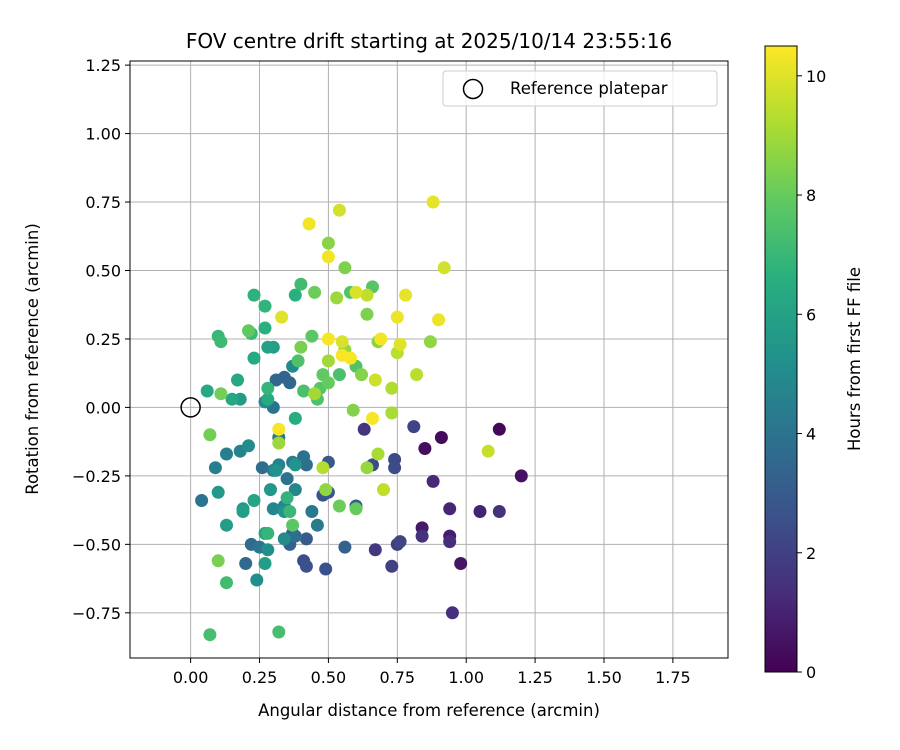 This screenshot has width=900, height=750. I want to click on colorbar-tick-label: 0, so click(811, 672).